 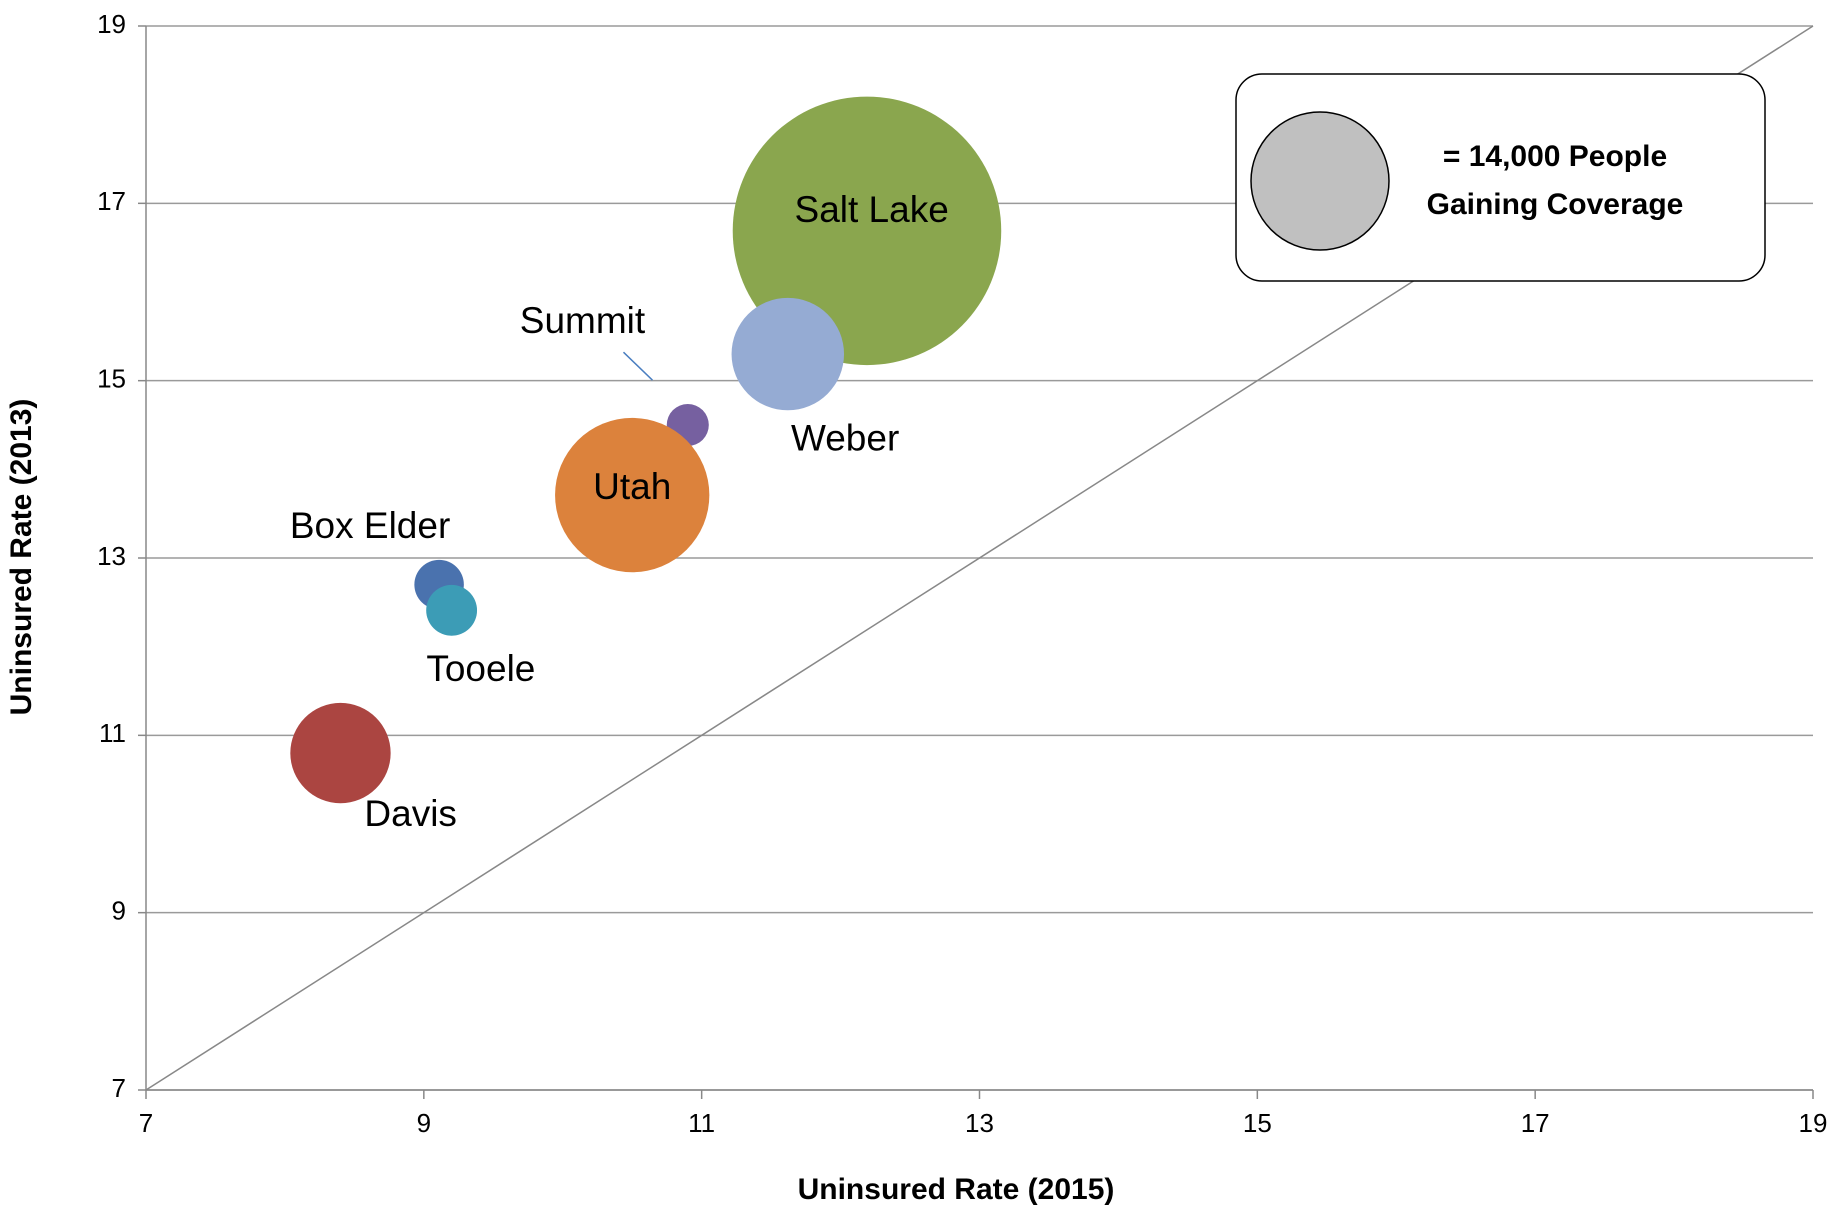 What do you see at coordinates (21, 557) in the screenshot?
I see `y-axis-title: Uninsured Rate (2013)` at bounding box center [21, 557].